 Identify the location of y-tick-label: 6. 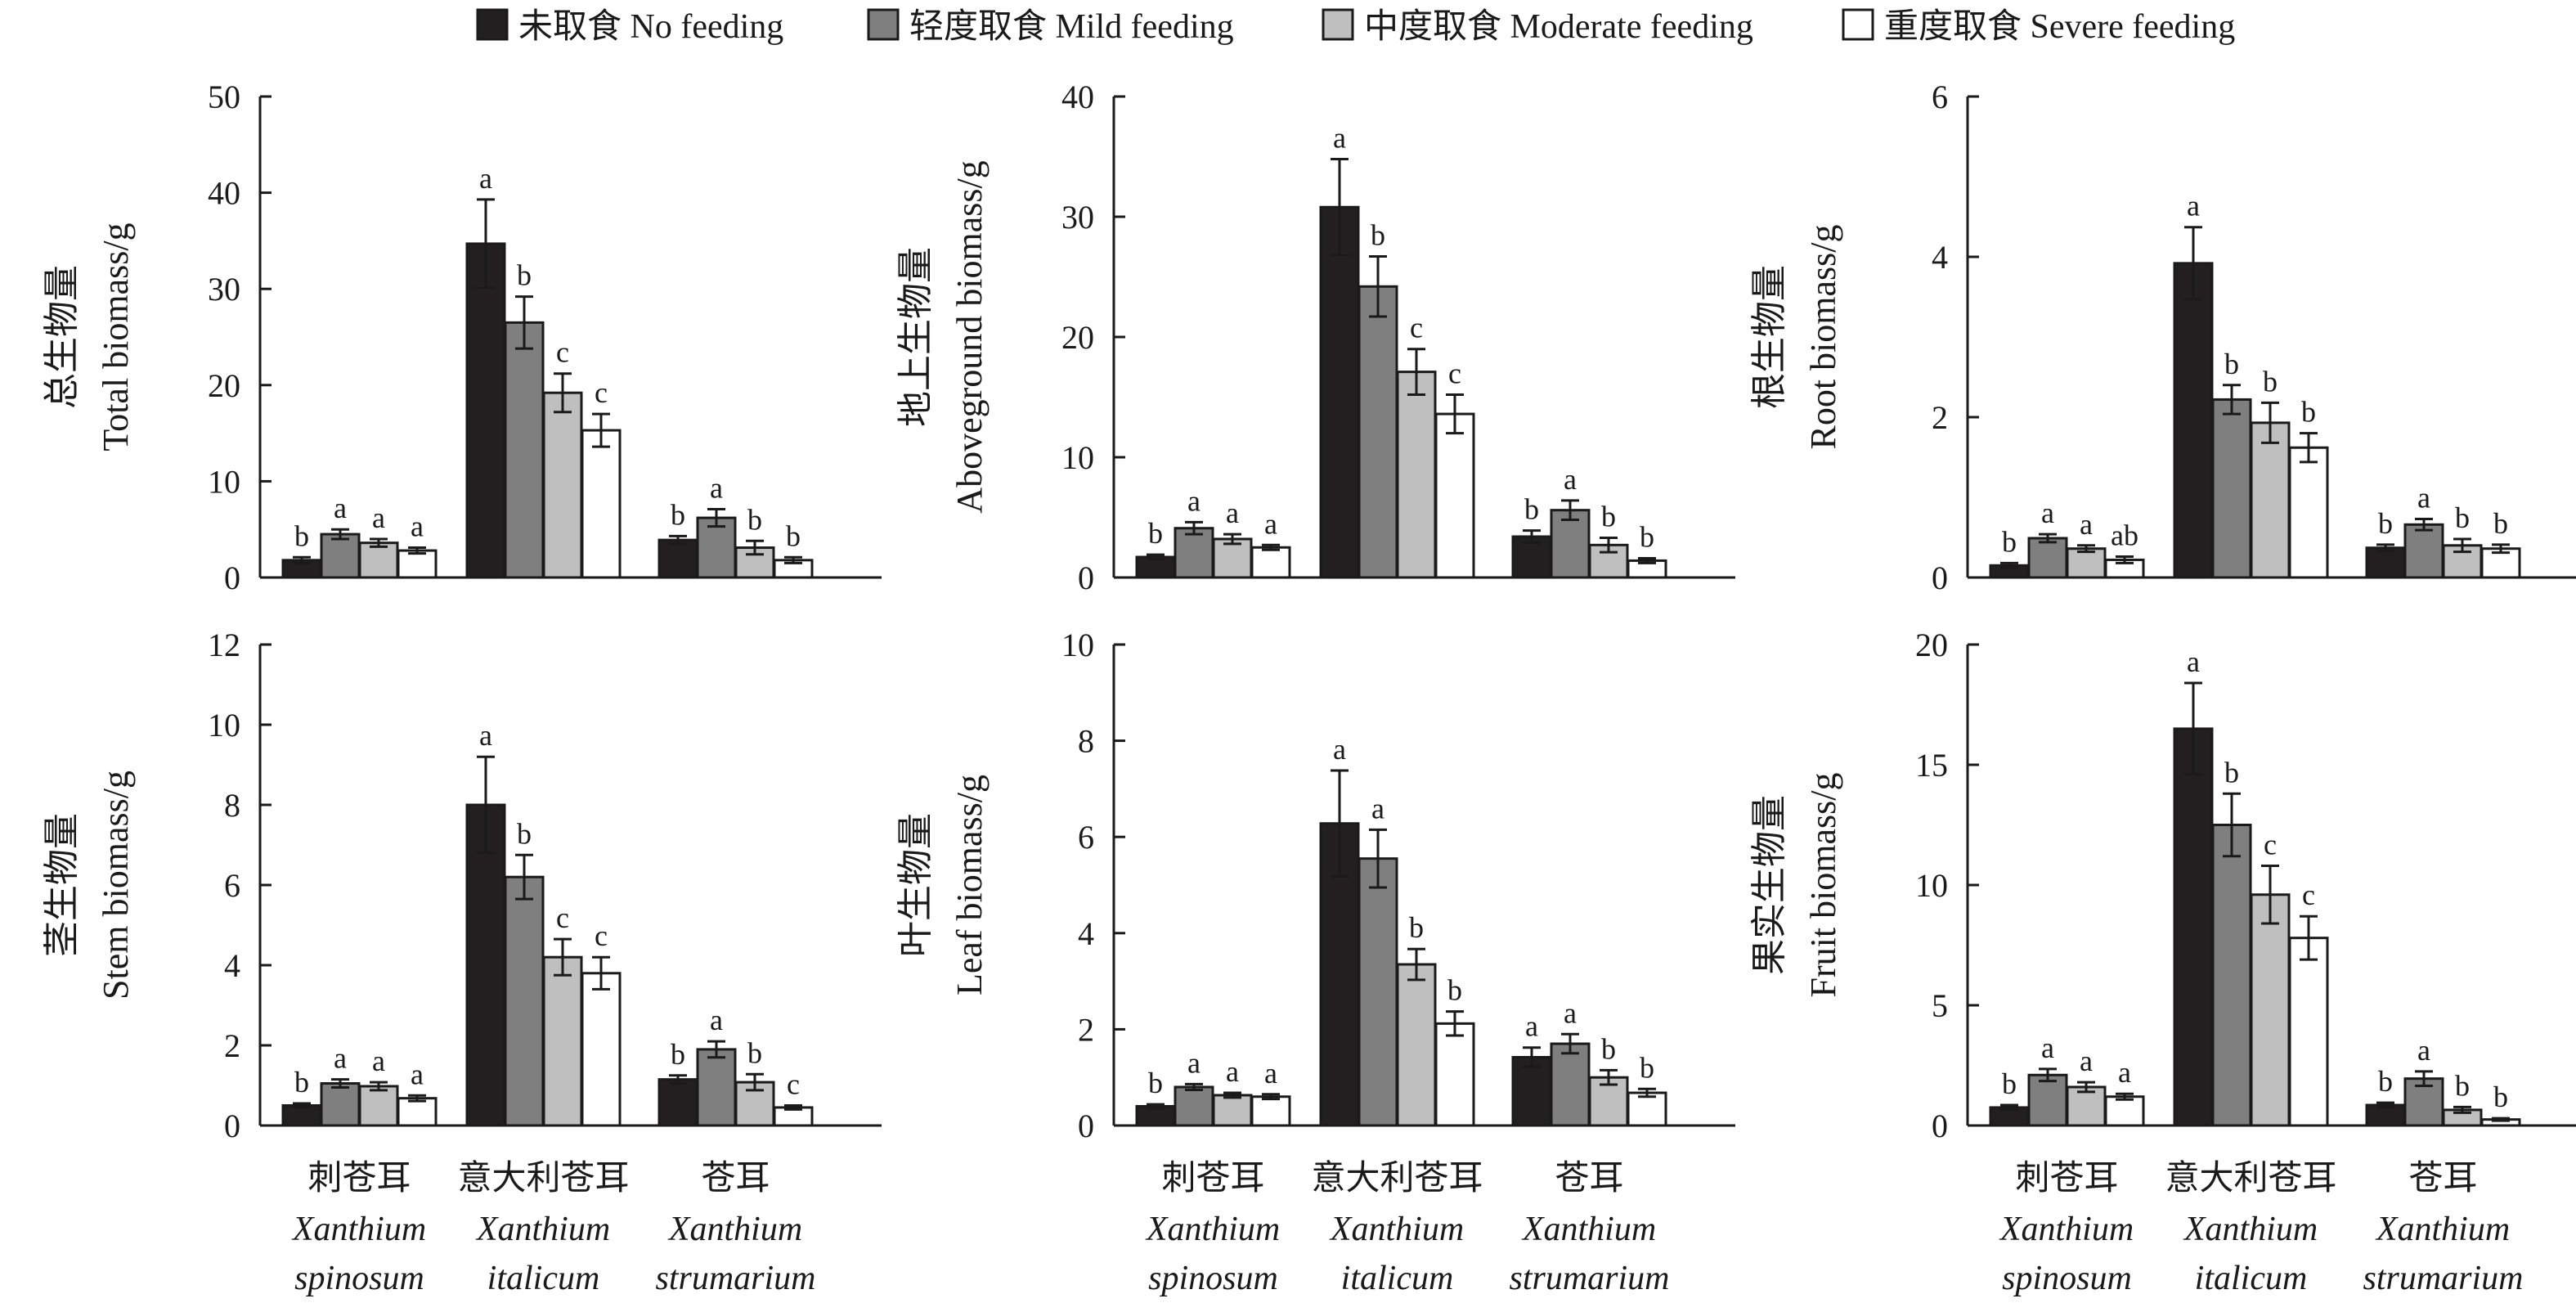
(232, 886).